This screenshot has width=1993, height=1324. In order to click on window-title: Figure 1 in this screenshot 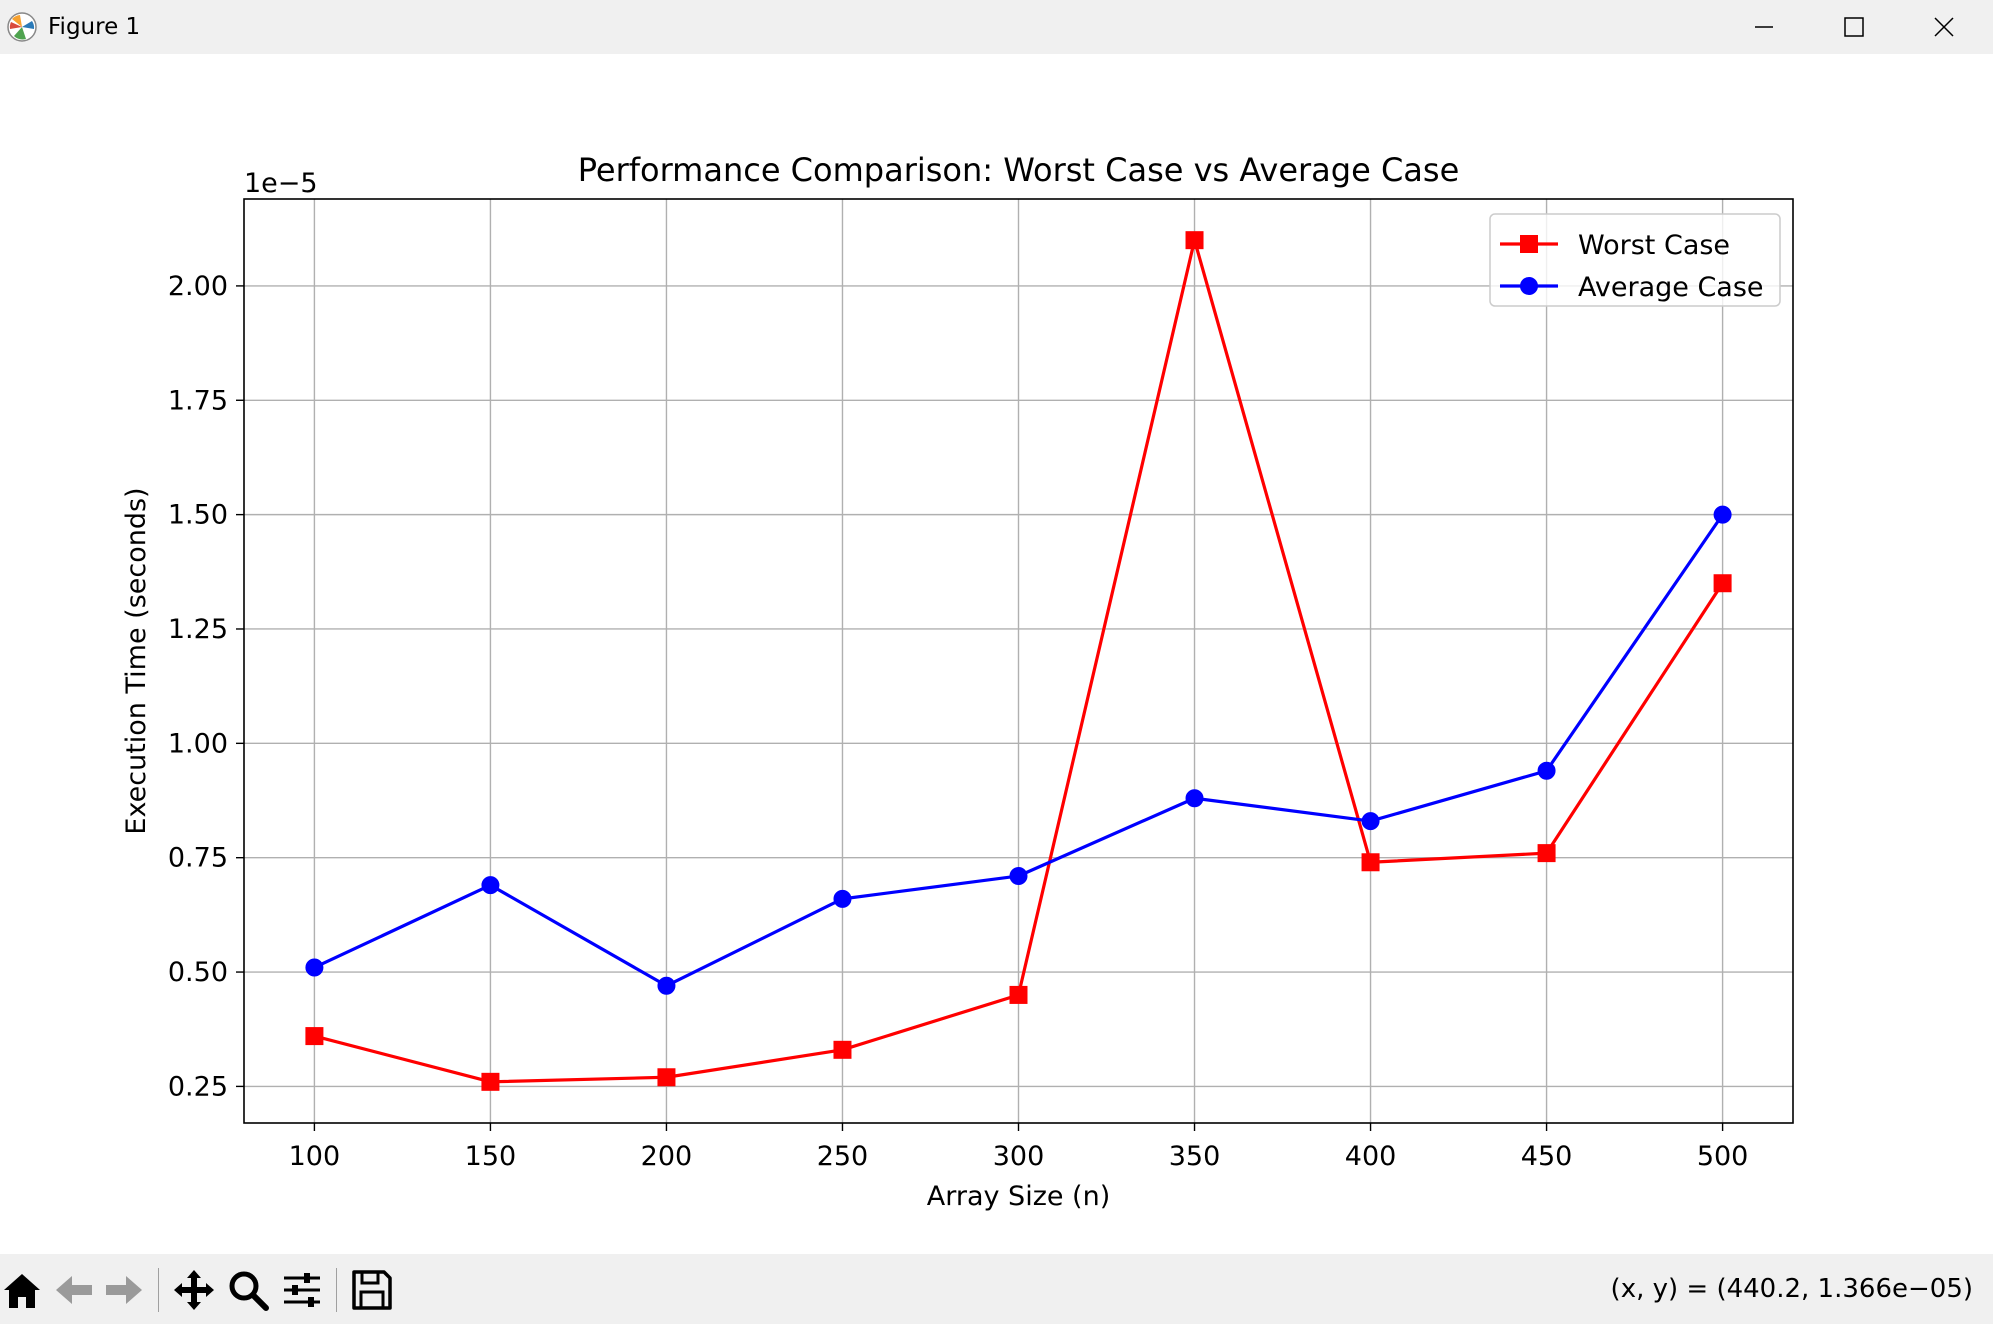, I will do `click(94, 27)`.